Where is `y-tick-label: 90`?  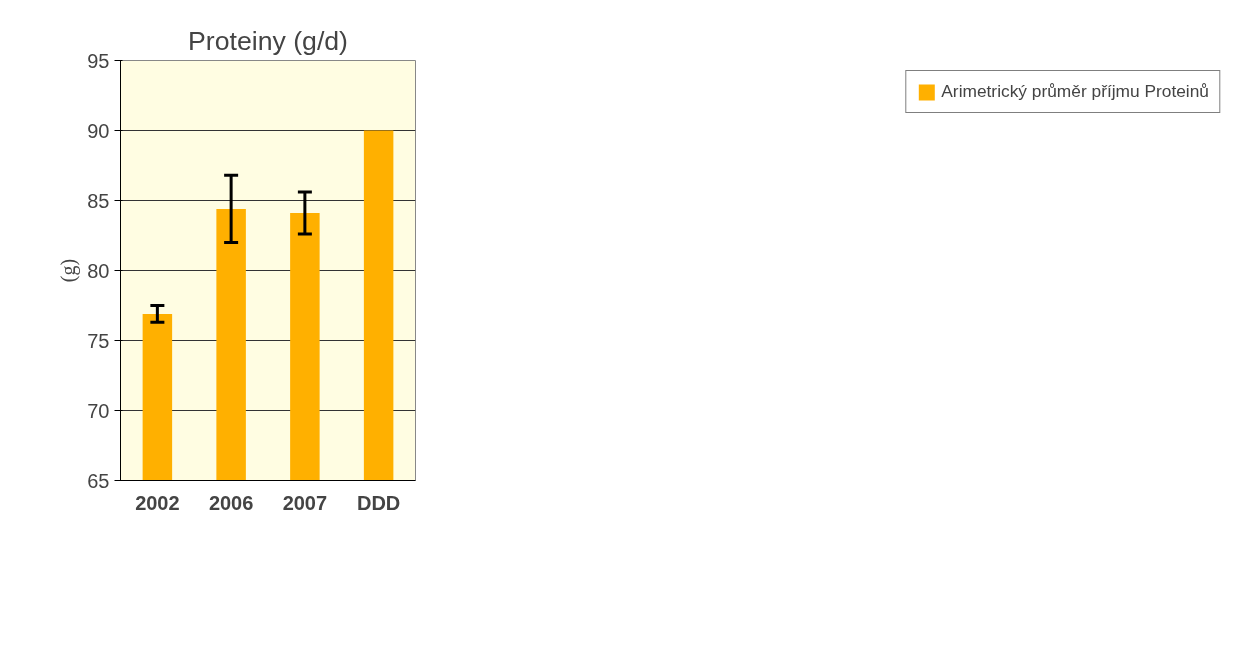 y-tick-label: 90 is located at coordinates (98, 130).